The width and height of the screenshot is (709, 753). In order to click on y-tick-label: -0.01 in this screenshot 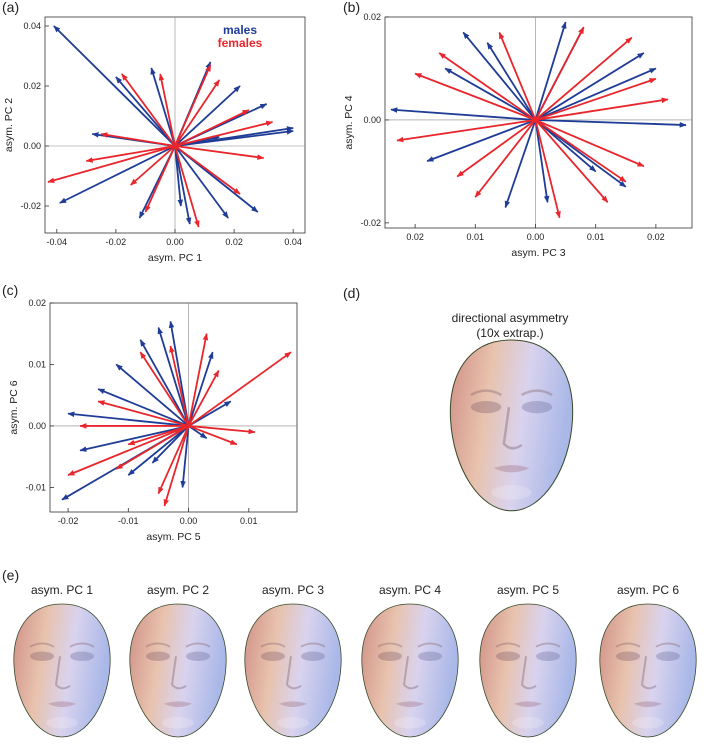, I will do `click(35, 487)`.